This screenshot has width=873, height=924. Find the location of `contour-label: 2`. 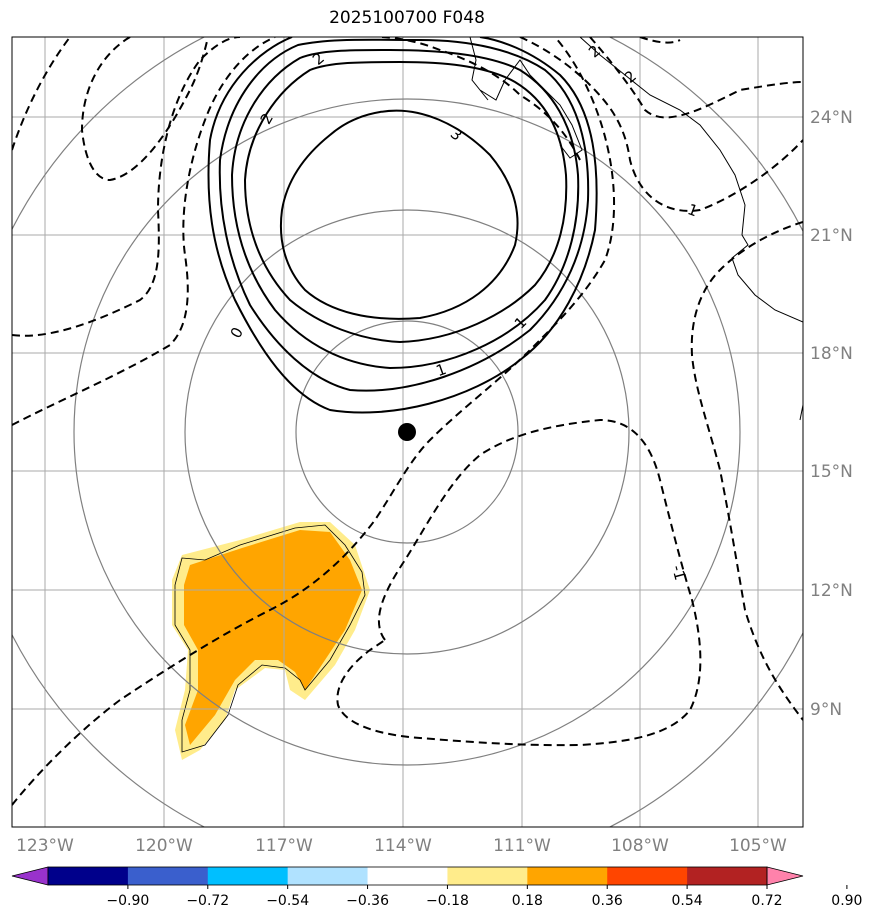

contour-label: 2 is located at coordinates (630, 77).